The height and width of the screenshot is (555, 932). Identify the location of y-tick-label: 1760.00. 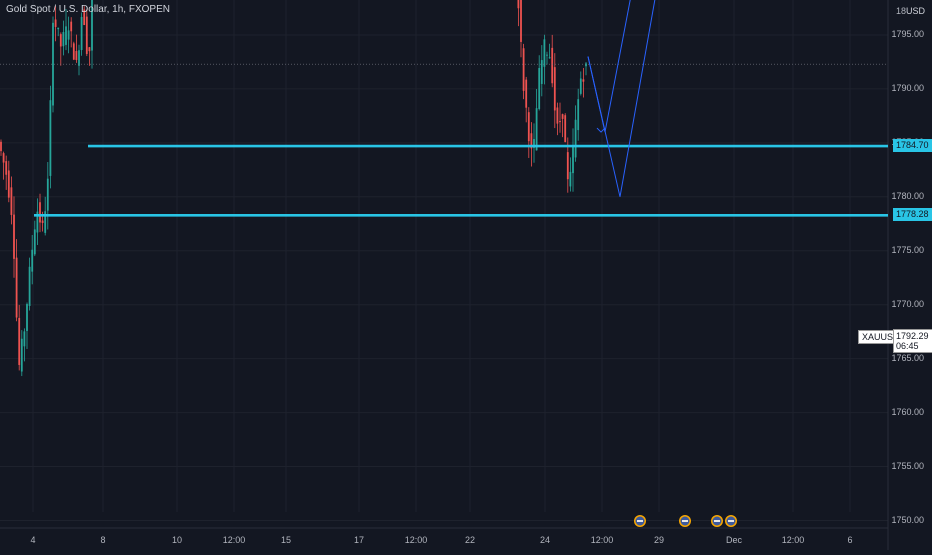
(907, 411).